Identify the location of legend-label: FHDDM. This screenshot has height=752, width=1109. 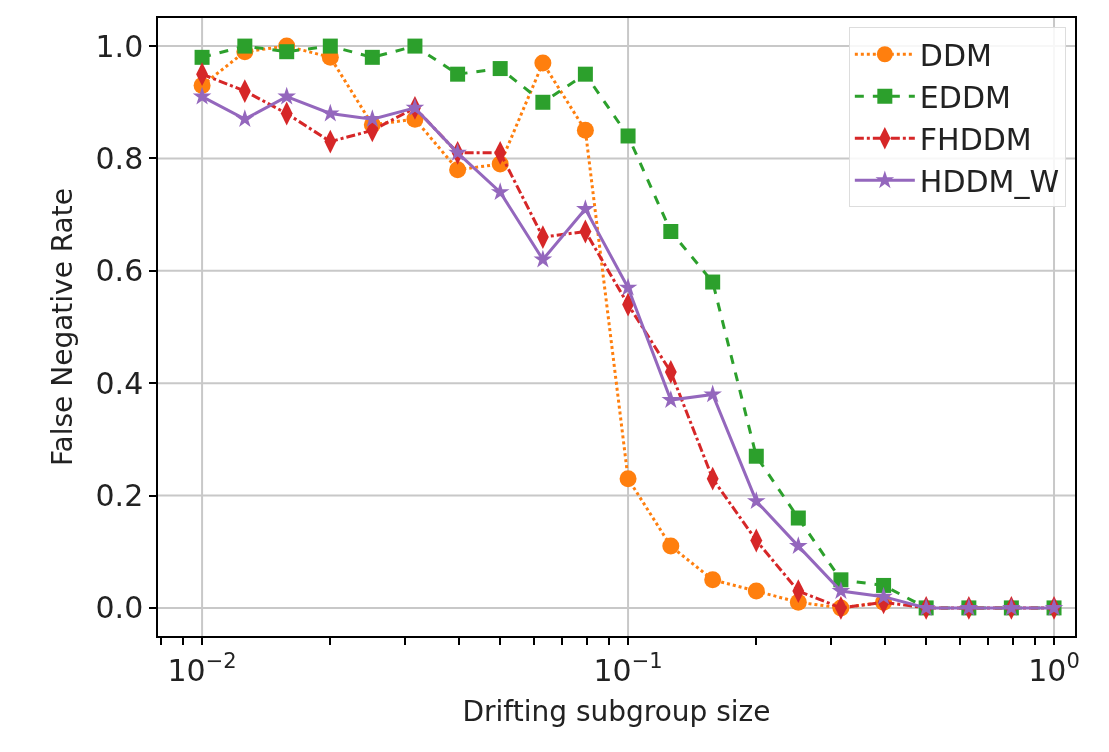
(975, 139).